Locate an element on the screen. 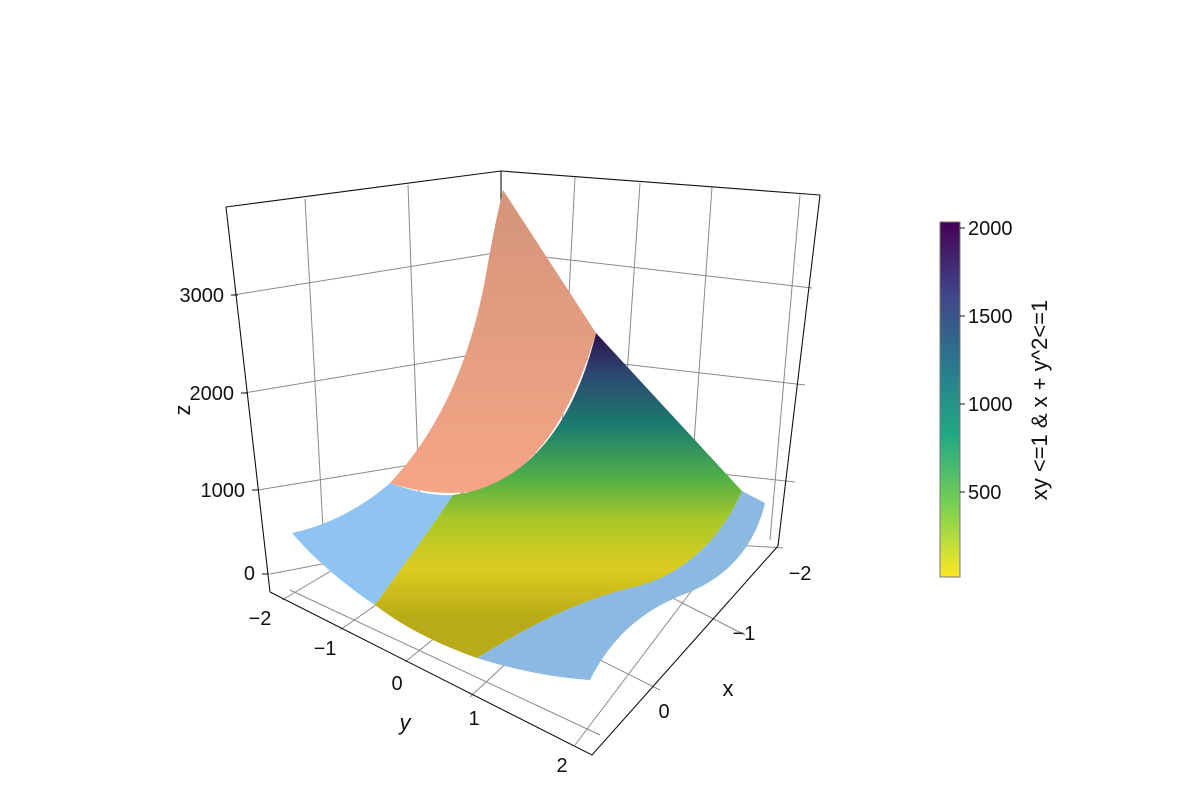  z-tick: 2000 is located at coordinates (212, 394).